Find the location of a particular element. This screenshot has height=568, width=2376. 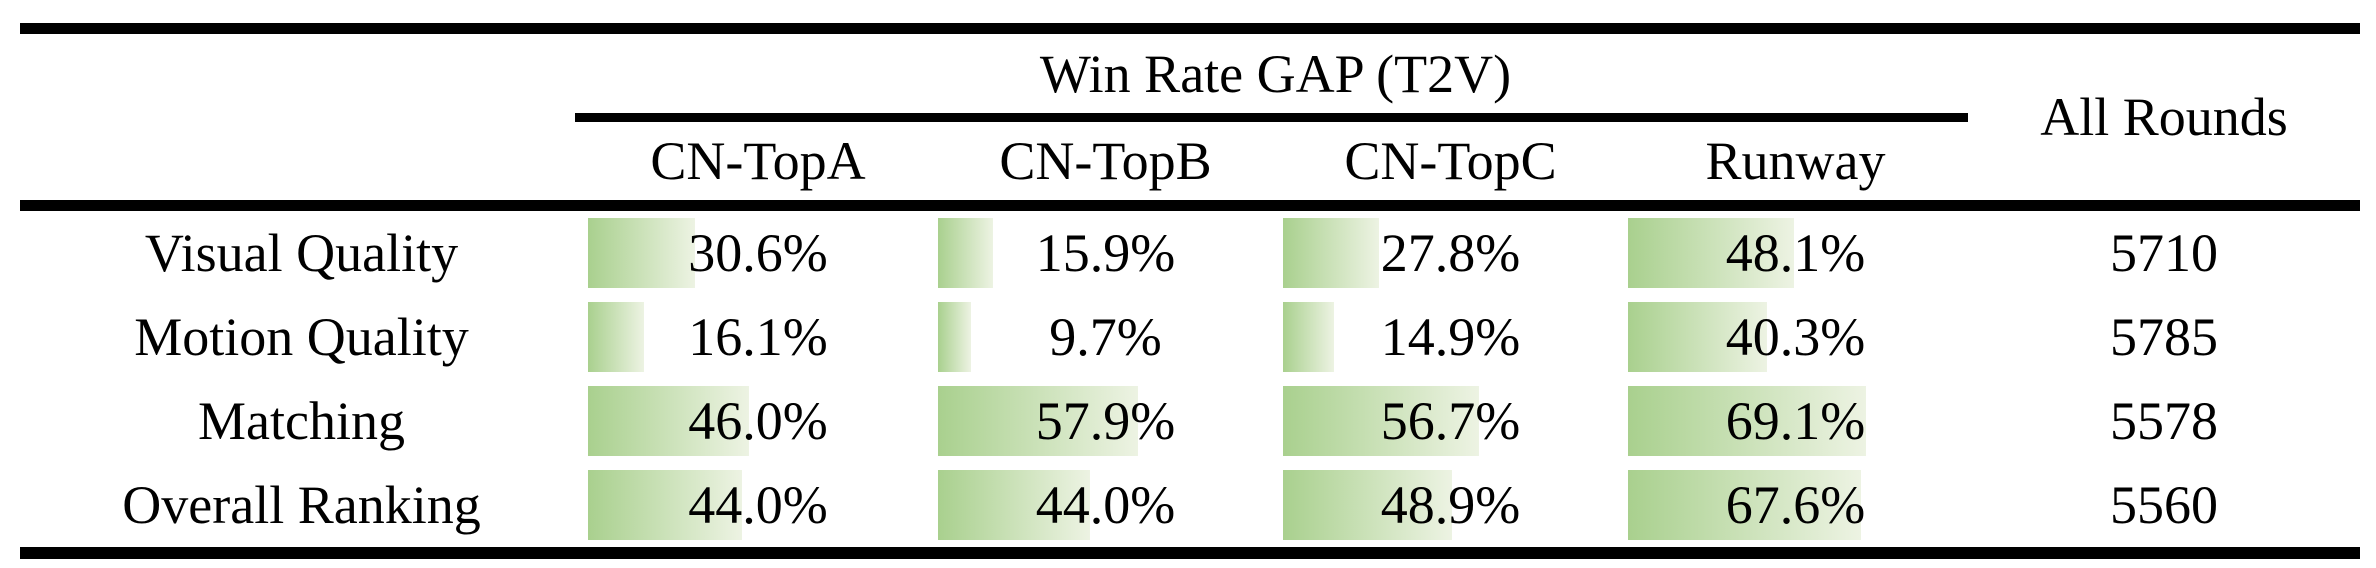

col-header-cn-topc: CN-TopC is located at coordinates (1450, 161).